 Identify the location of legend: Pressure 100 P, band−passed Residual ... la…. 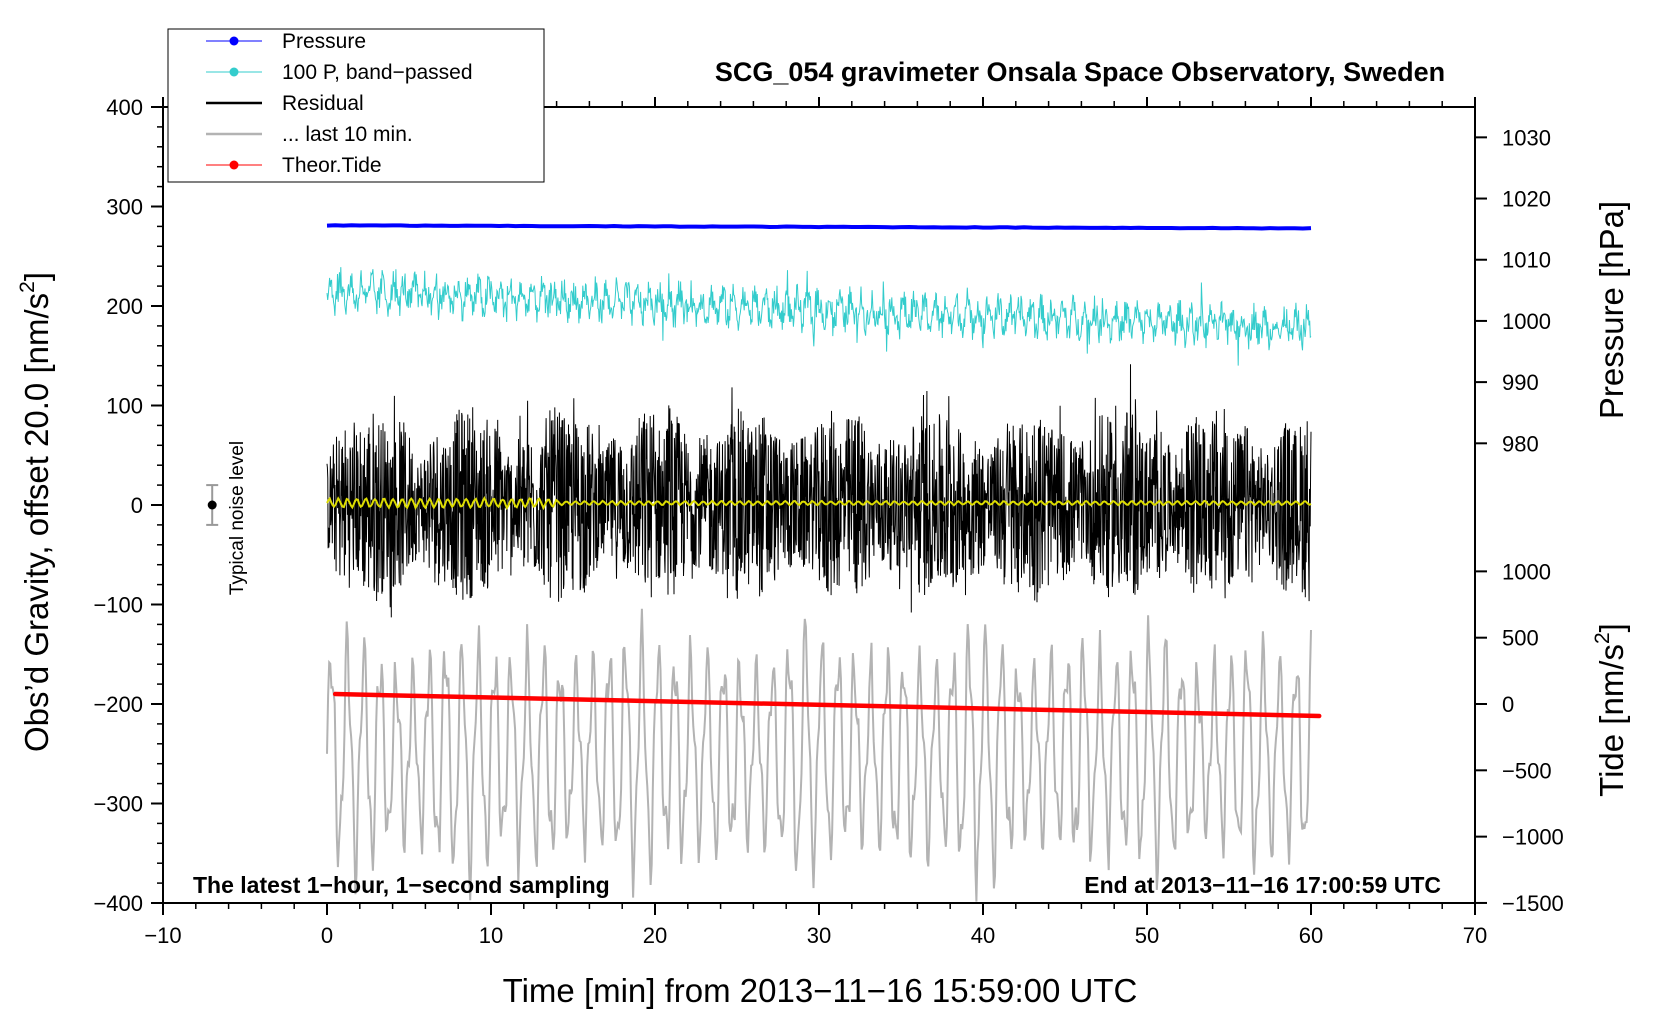
(356, 105).